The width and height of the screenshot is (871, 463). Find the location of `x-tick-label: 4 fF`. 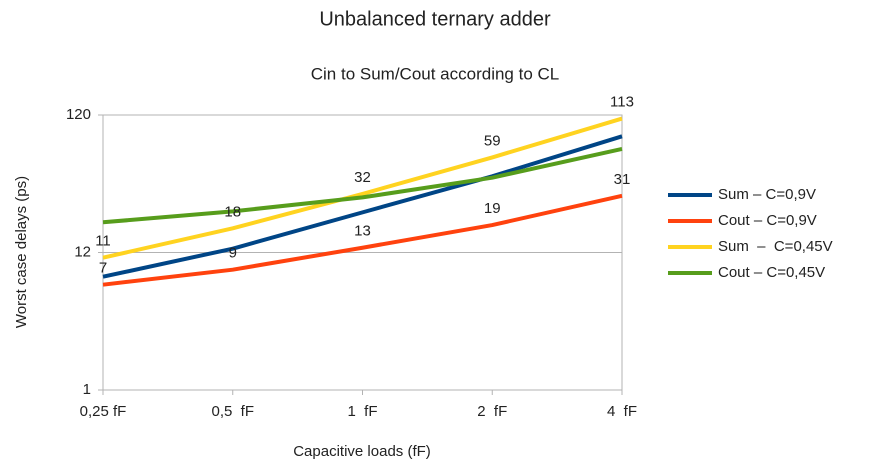

x-tick-label: 4 fF is located at coordinates (622, 411).